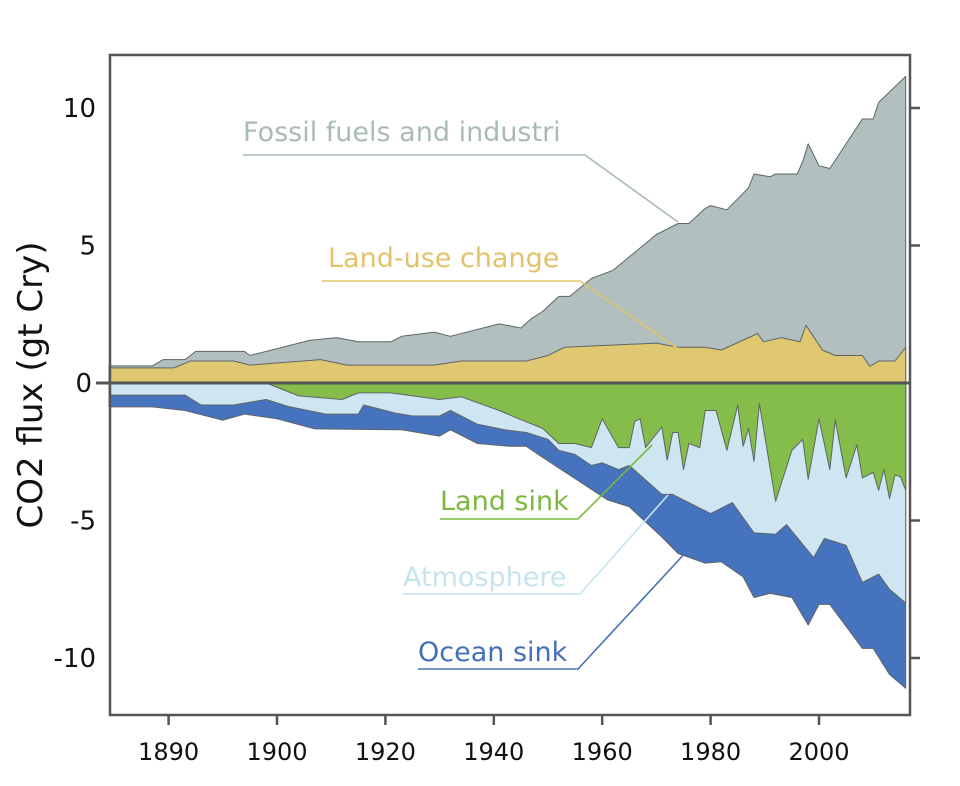  I want to click on x-tick-label: 2000, so click(818, 752).